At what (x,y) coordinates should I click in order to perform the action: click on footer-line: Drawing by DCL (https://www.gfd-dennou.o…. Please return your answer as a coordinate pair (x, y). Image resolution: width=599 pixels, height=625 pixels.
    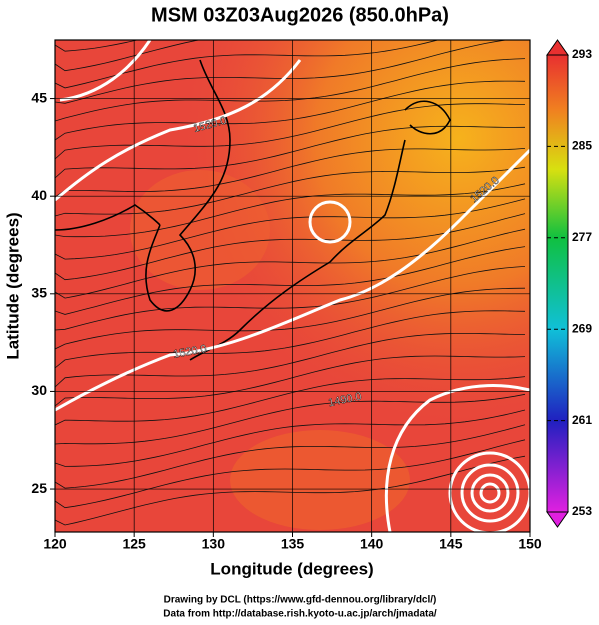
    Looking at the image, I should click on (300, 600).